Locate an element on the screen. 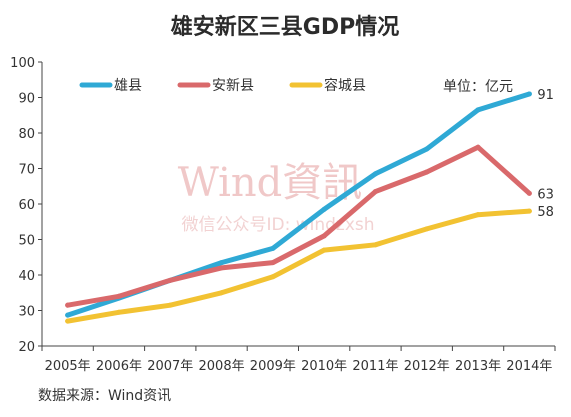 The image size is (571, 417). end-value-label: 58 is located at coordinates (545, 212).